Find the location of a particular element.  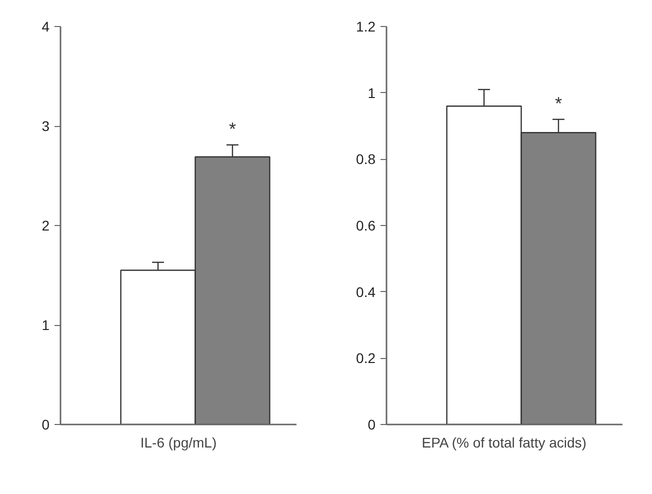

y-tick-label: 1.2 is located at coordinates (366, 26).